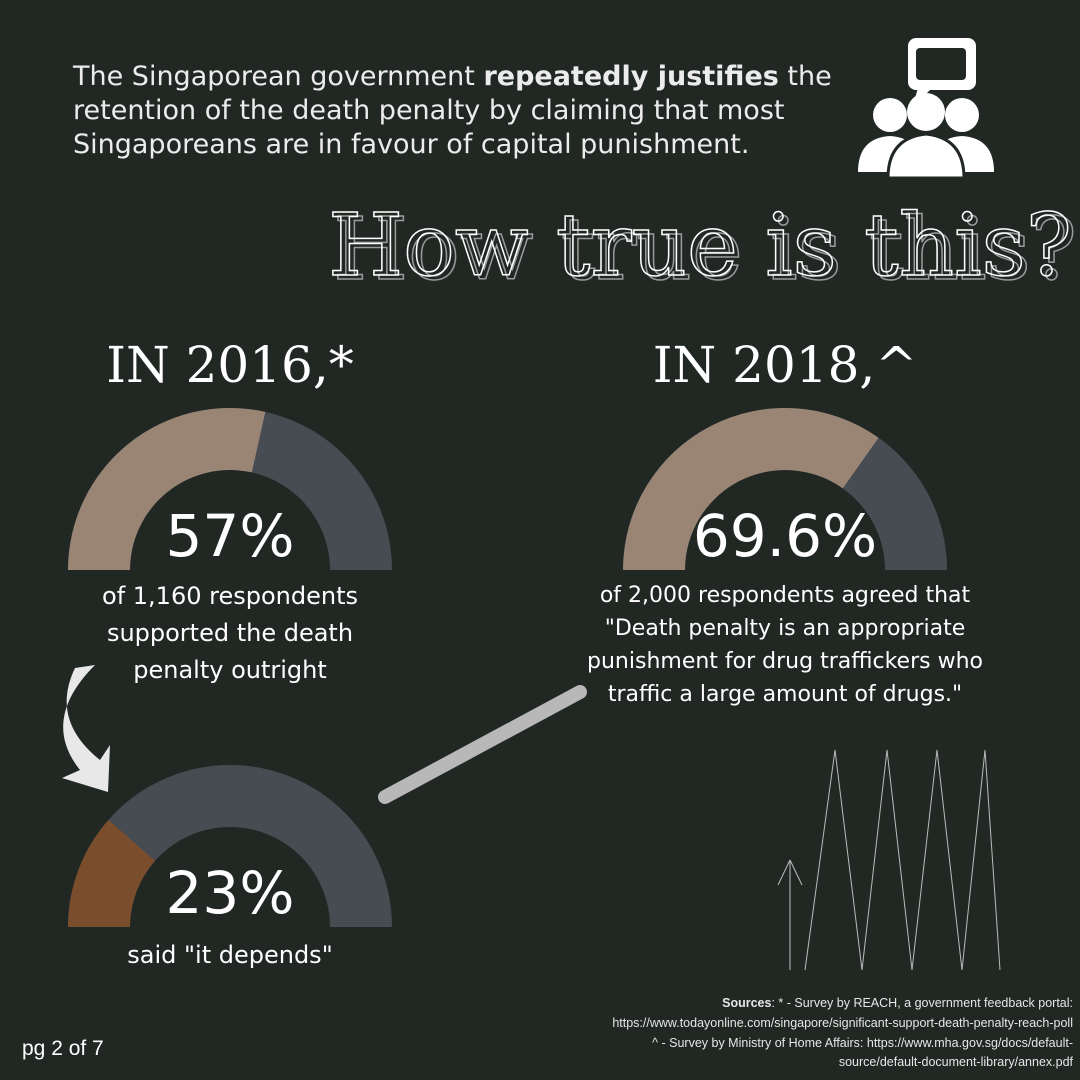 The height and width of the screenshot is (1080, 1080). Describe the element at coordinates (705, 250) in the screenshot. I see `headline-shadow: How true is this?` at that location.